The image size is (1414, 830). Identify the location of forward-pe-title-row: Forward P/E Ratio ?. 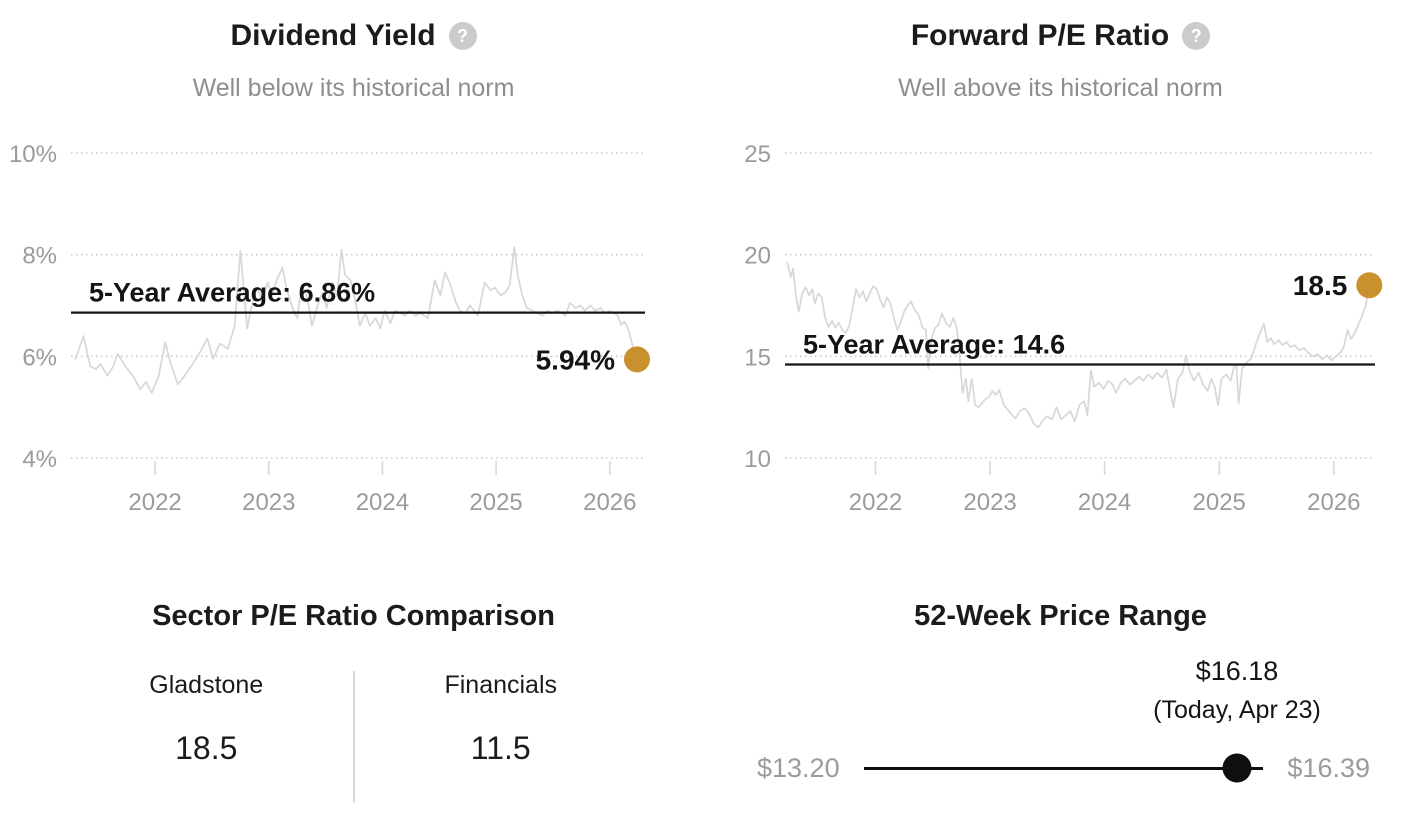
(1060, 36).